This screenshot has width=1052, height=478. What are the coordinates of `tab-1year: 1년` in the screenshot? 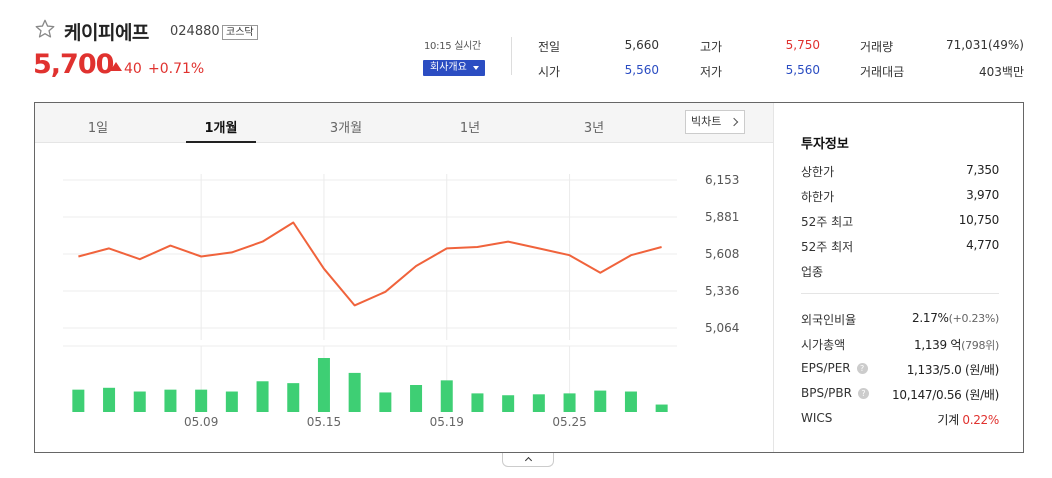 It's located at (470, 128).